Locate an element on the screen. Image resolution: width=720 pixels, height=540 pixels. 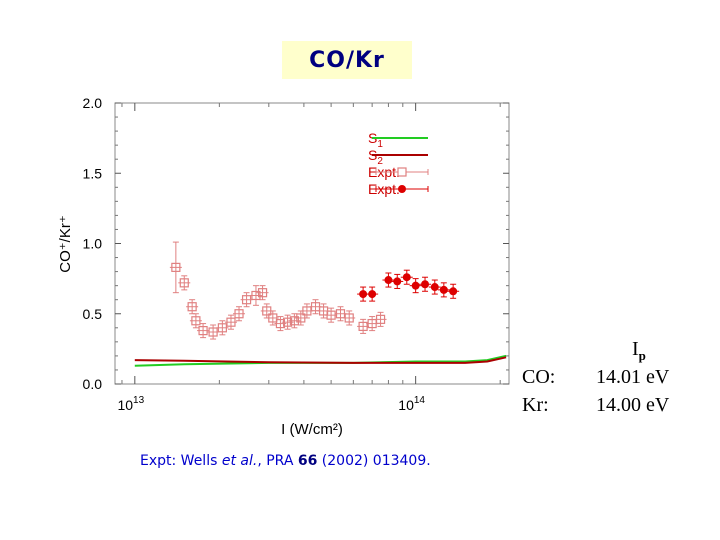
x-tick-exponent: 13 is located at coordinates (139, 400).